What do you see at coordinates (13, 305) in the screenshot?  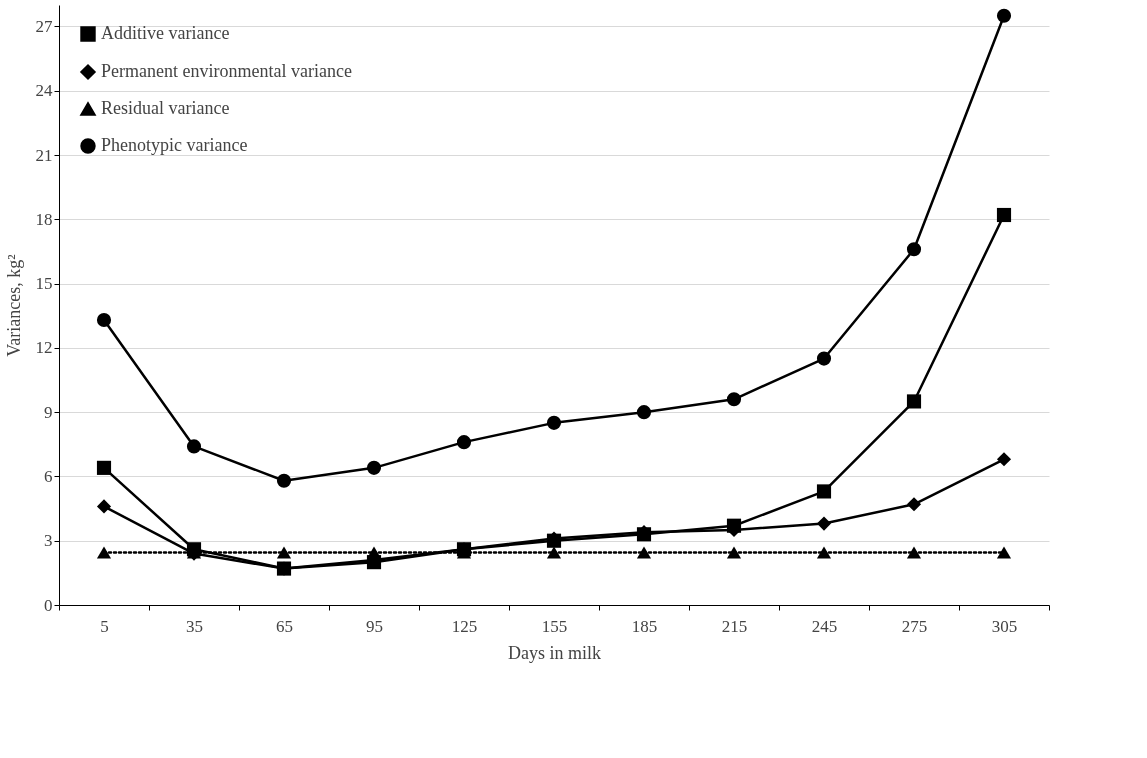 I see `y-axis-title: Variances, kg²` at bounding box center [13, 305].